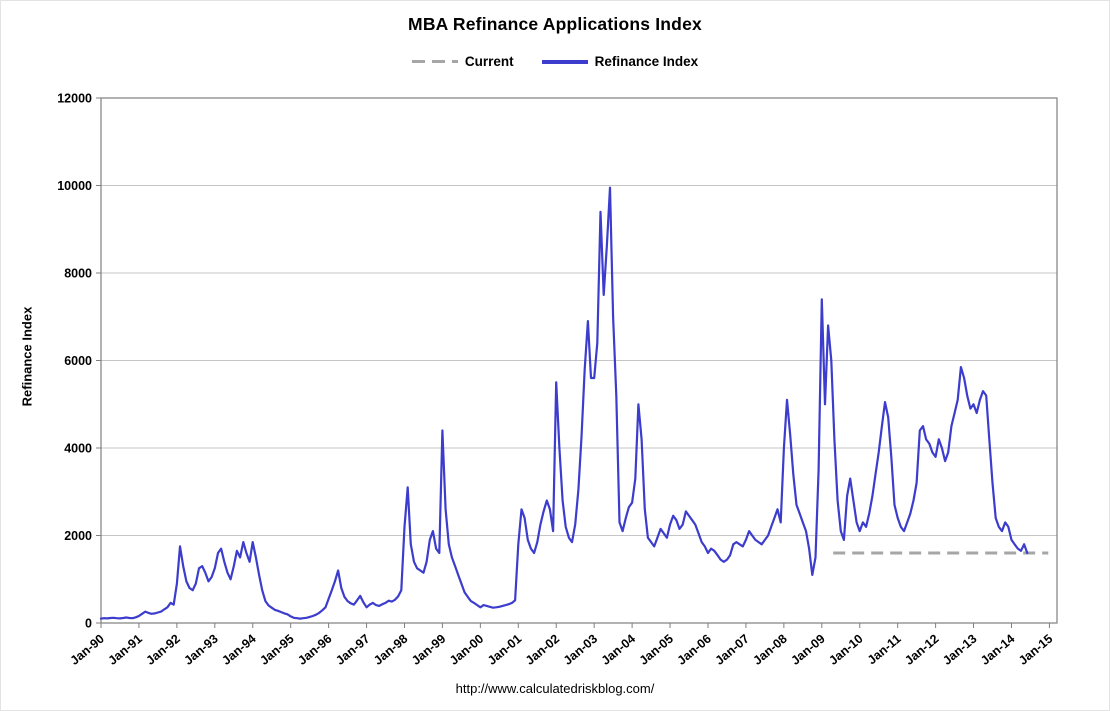  Describe the element at coordinates (694, 650) in the screenshot. I see `svg-text: Jan-06` at that location.